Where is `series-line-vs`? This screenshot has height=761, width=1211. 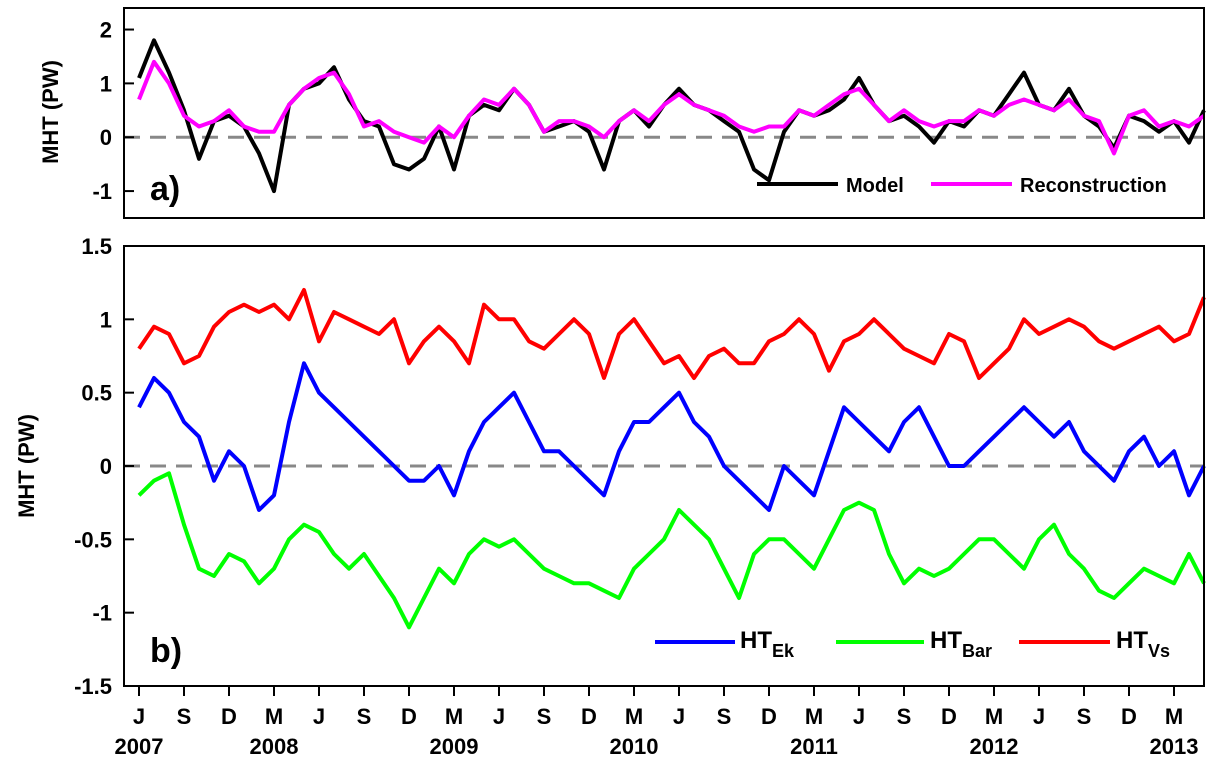
series-line-vs is located at coordinates (671, 334).